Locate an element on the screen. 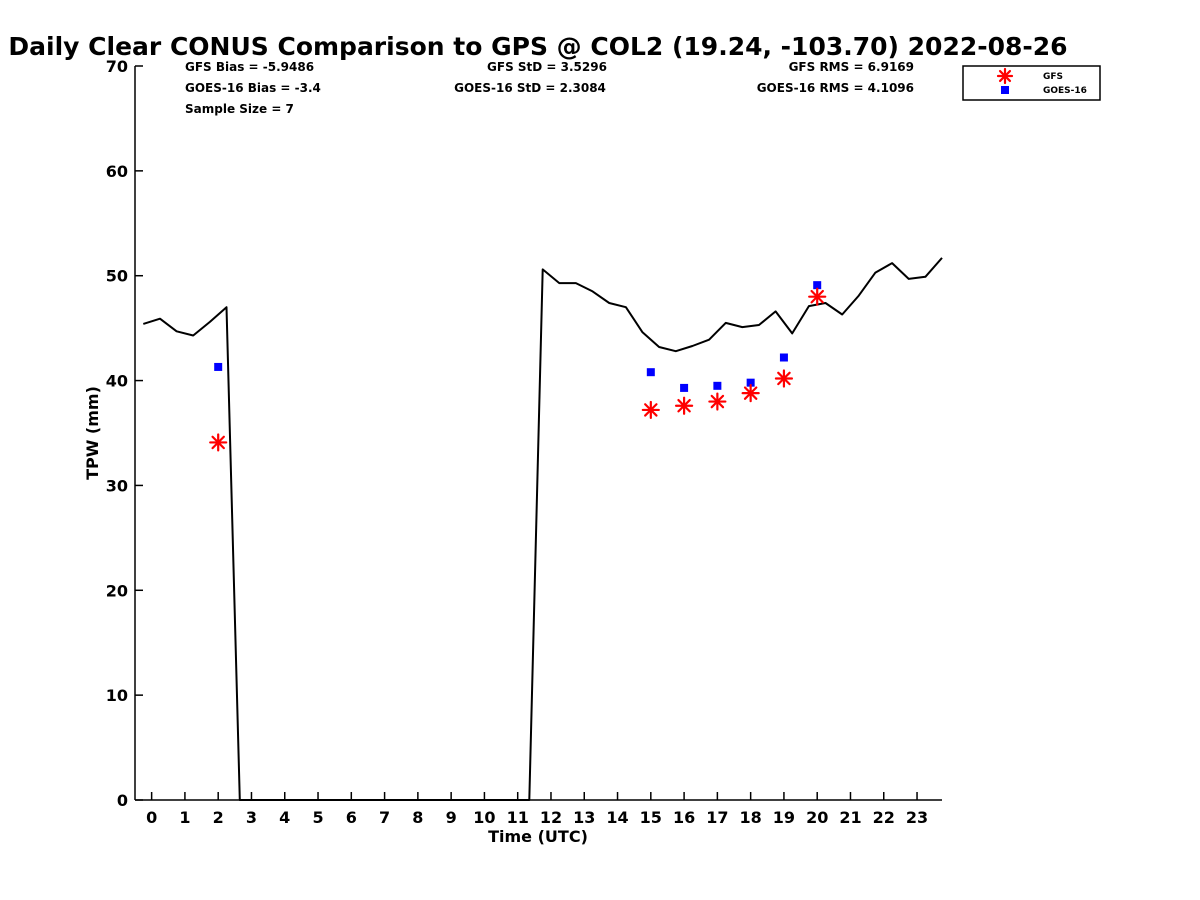  legend-gfs-marker is located at coordinates (1005, 76).